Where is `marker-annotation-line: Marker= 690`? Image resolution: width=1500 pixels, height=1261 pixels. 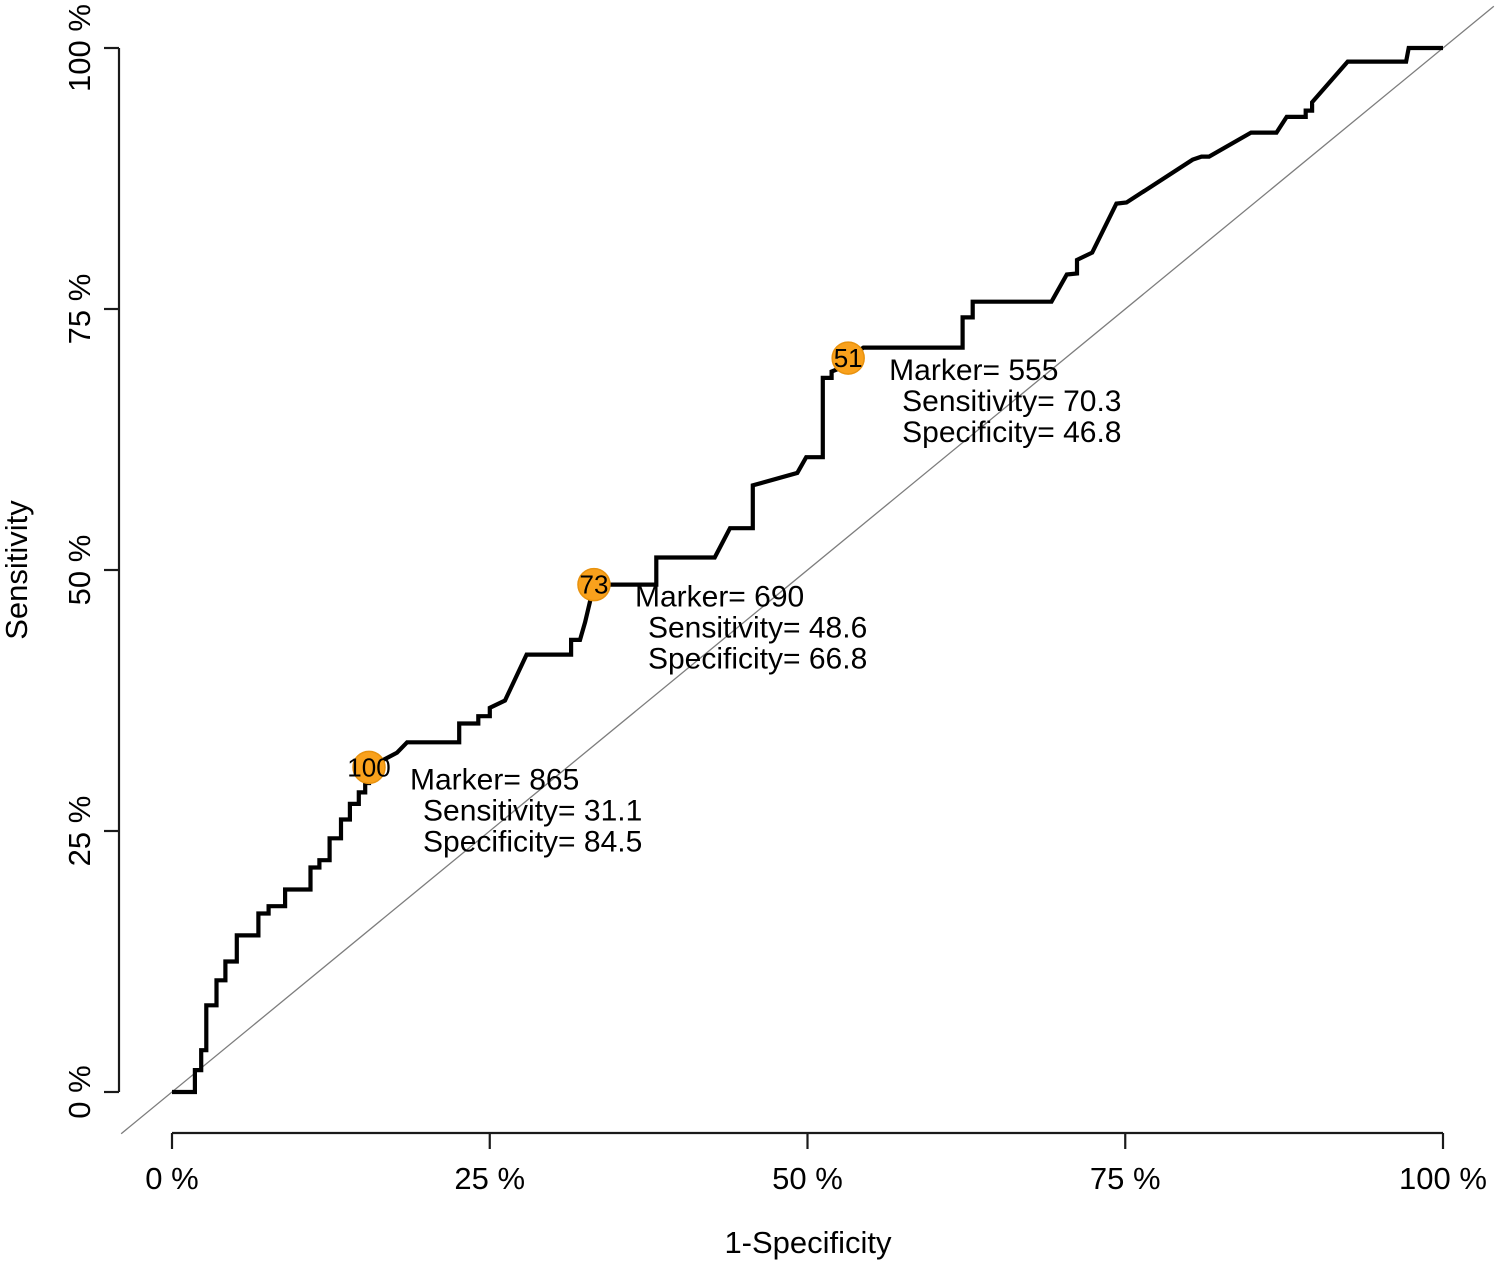
marker-annotation-line: Marker= 690 is located at coordinates (719, 597).